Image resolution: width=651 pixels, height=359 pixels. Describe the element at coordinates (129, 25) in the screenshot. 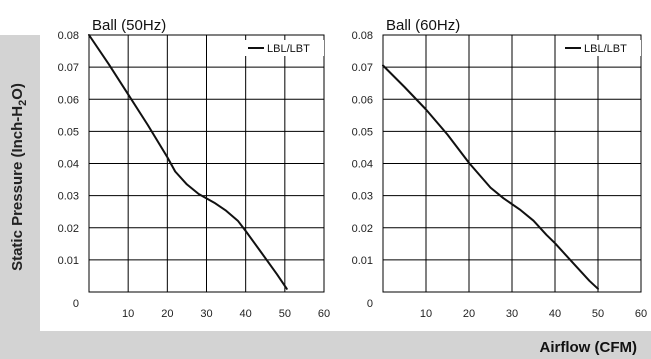

I see `chart-title: Ball (50Hz)` at that location.